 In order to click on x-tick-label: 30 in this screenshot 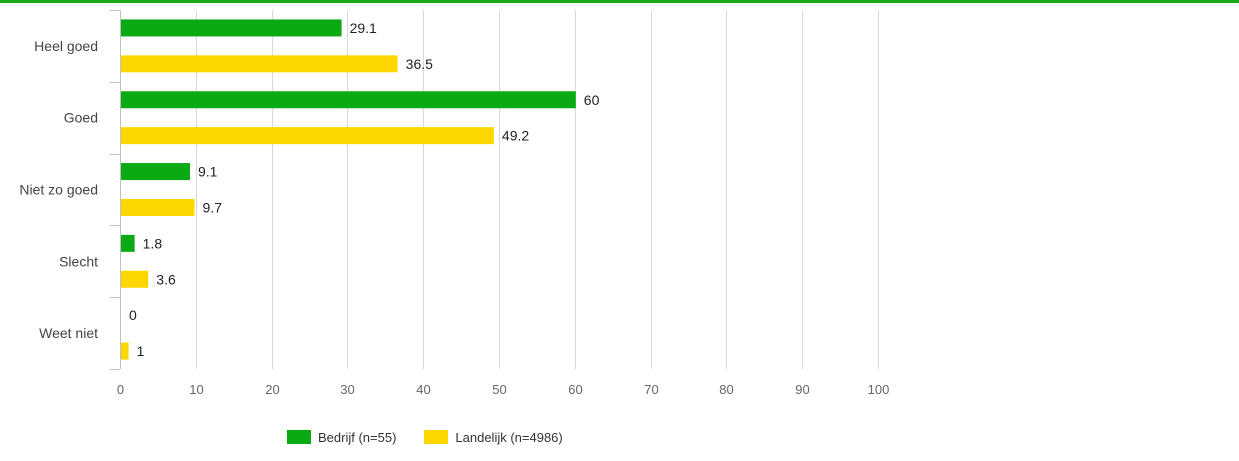, I will do `click(347, 389)`.